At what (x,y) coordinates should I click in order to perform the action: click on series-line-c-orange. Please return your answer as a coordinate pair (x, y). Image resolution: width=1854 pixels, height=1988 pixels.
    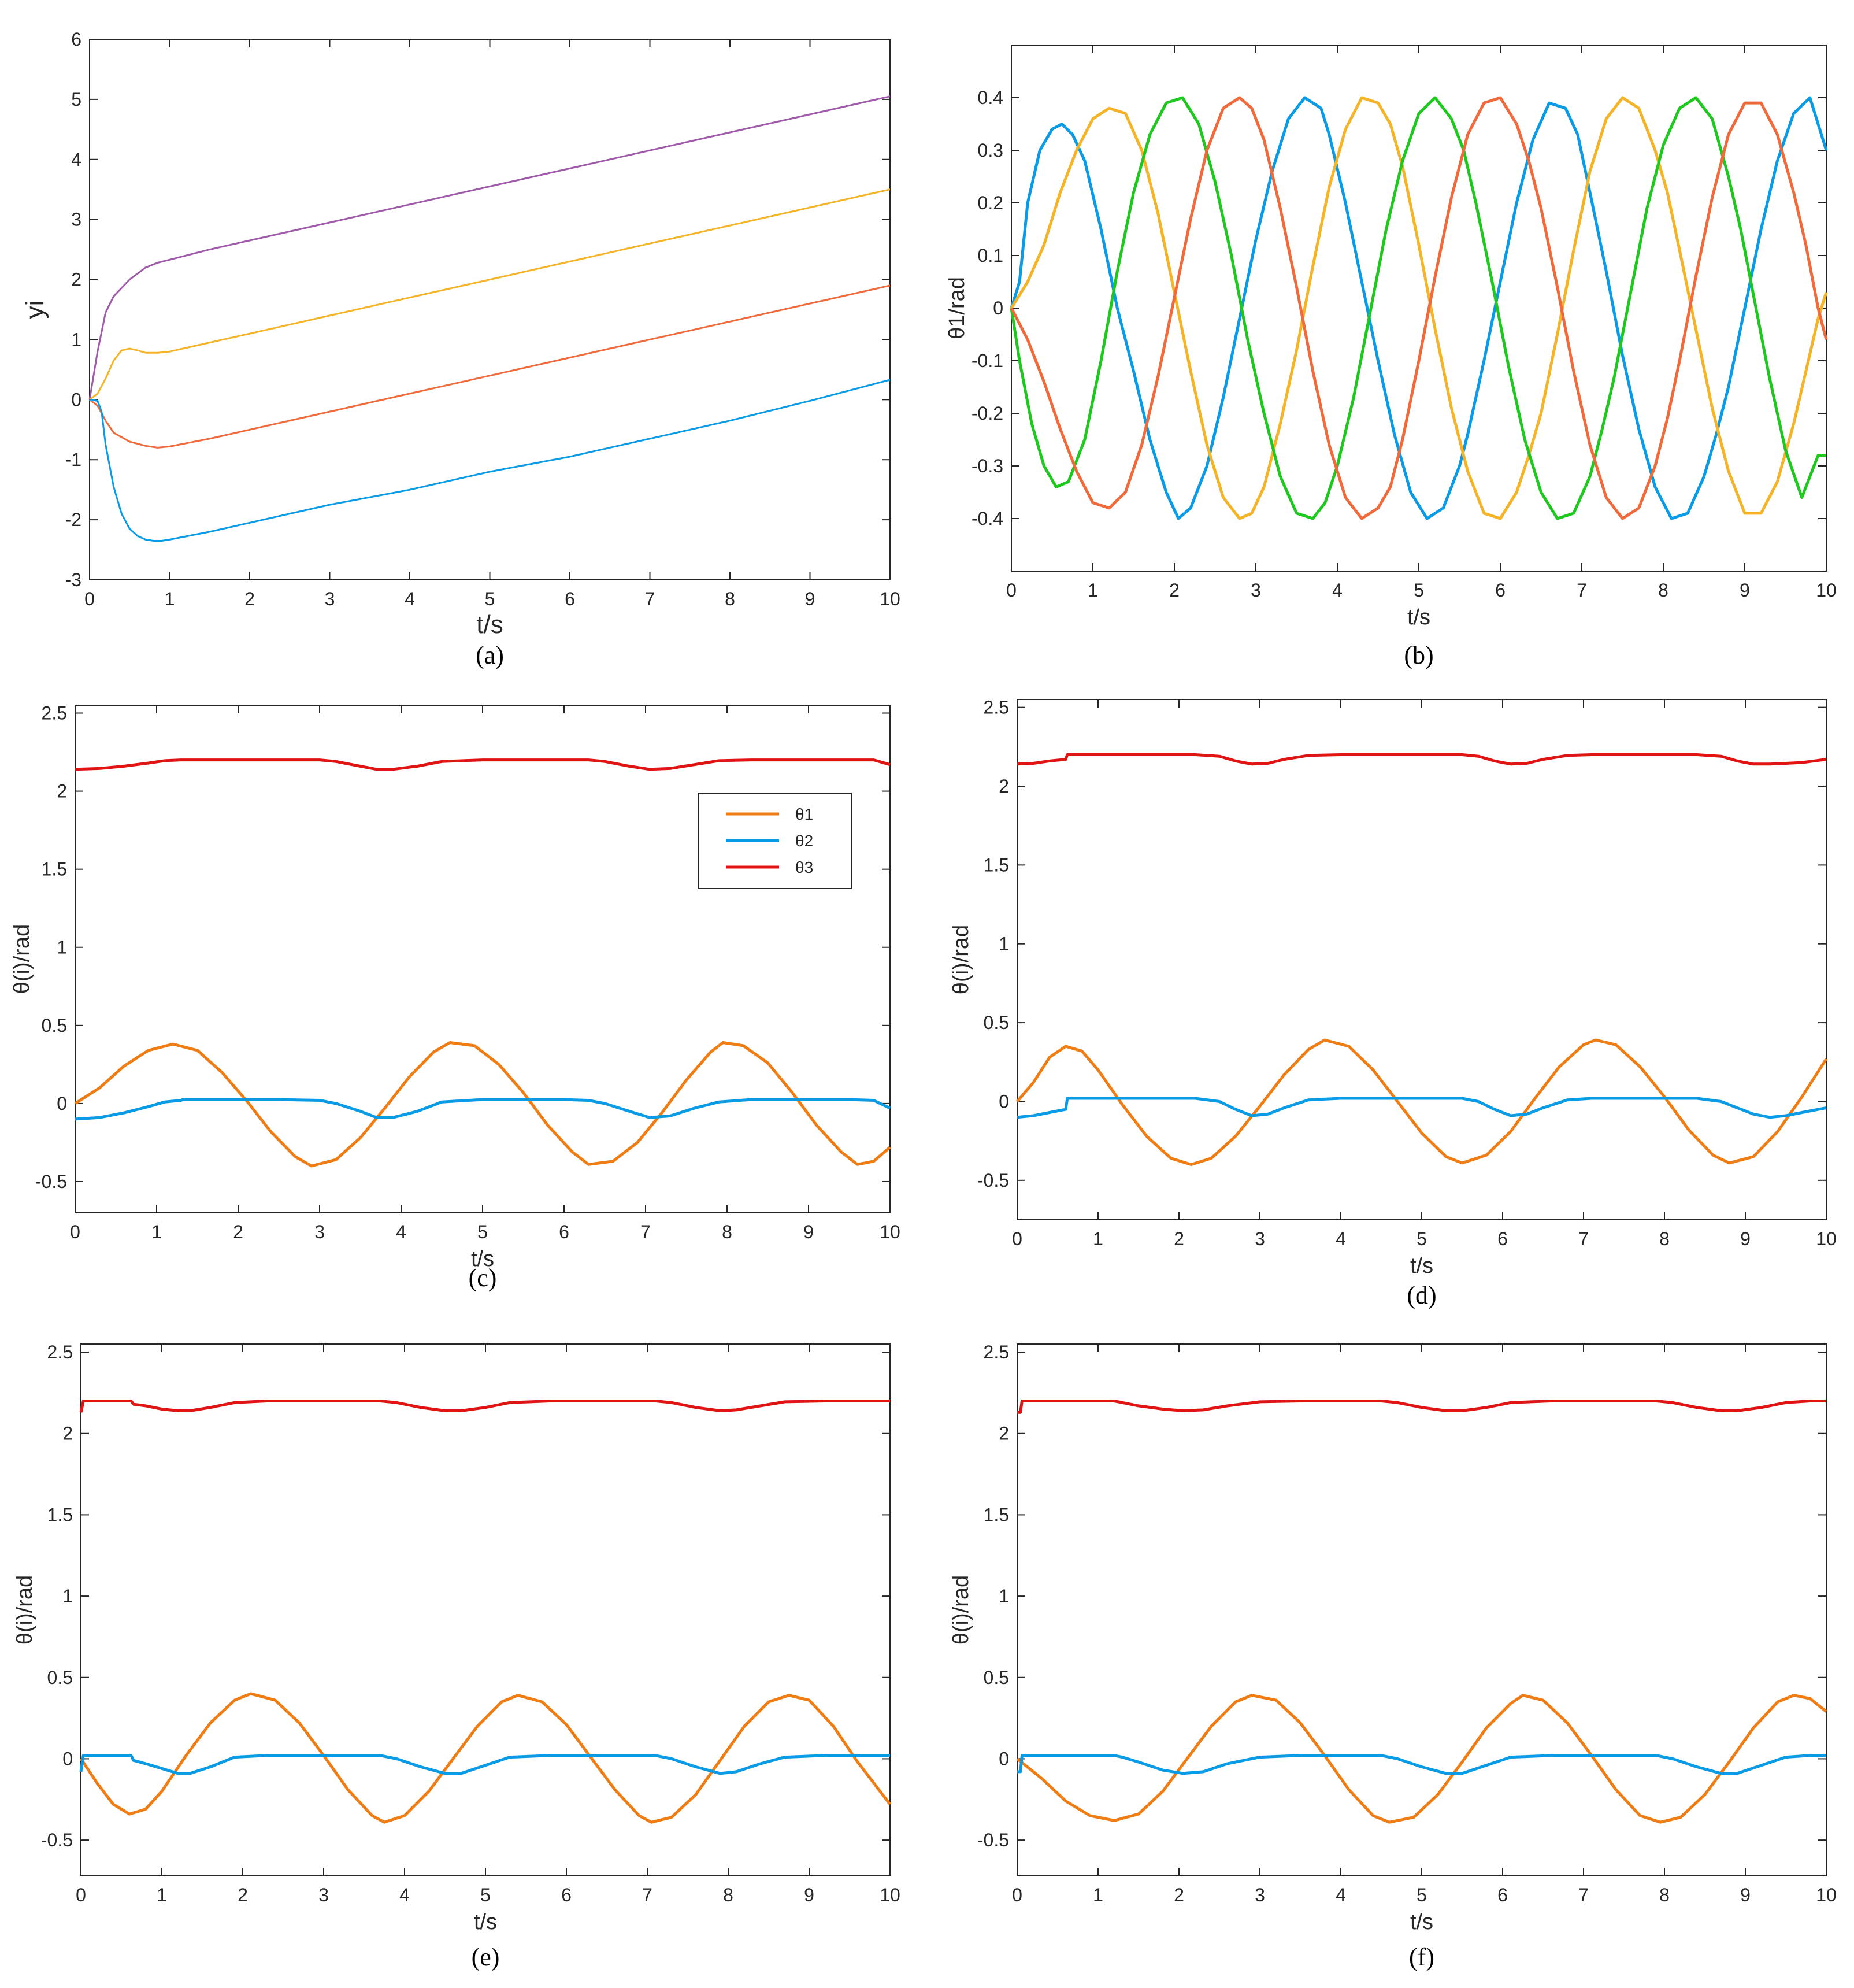
    Looking at the image, I should click on (482, 1105).